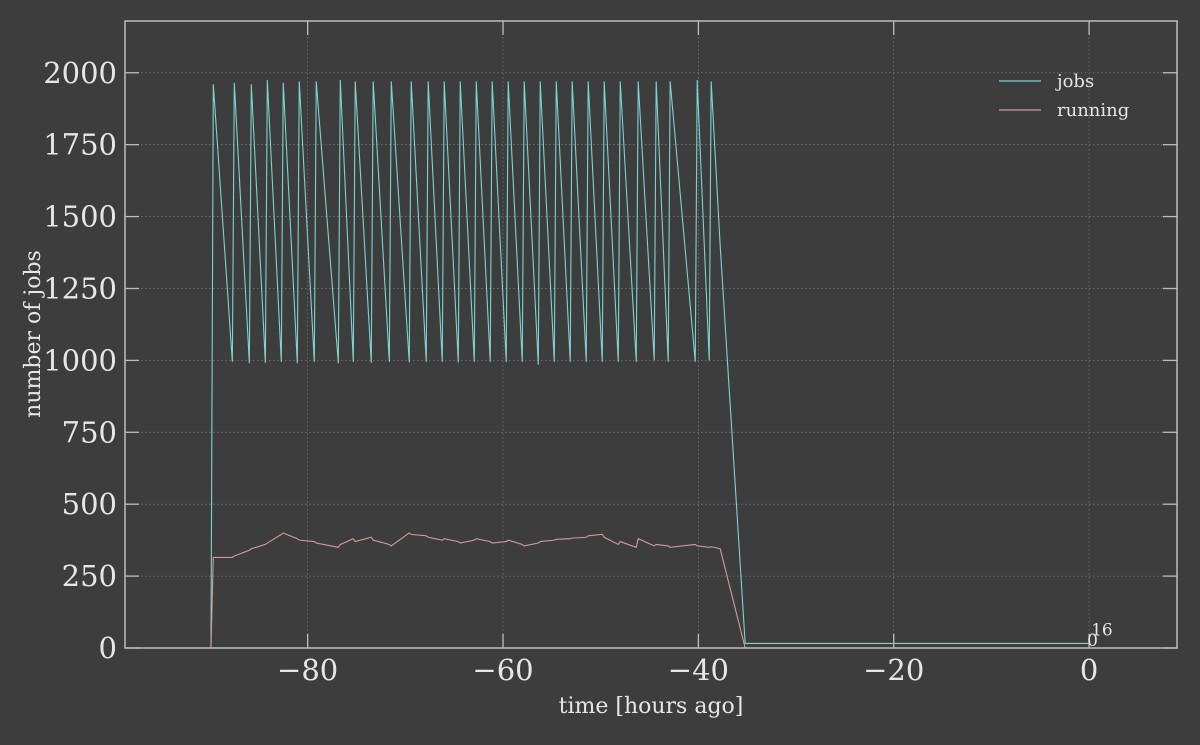 This screenshot has width=1200, height=745. I want to click on y-tick-label: 750, so click(89, 432).